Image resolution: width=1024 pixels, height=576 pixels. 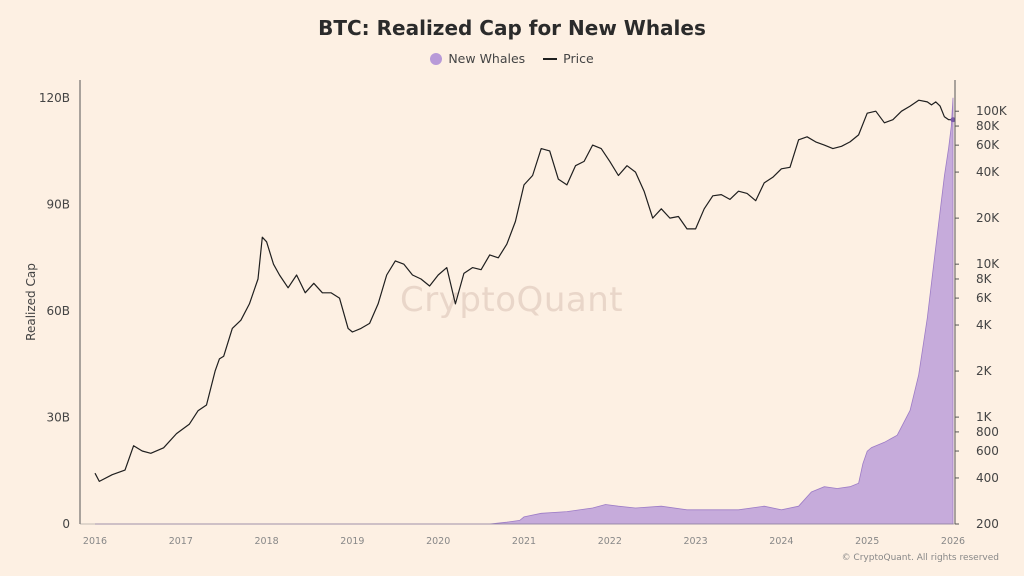 I want to click on y2-tick-label: 1K, so click(x=984, y=417).